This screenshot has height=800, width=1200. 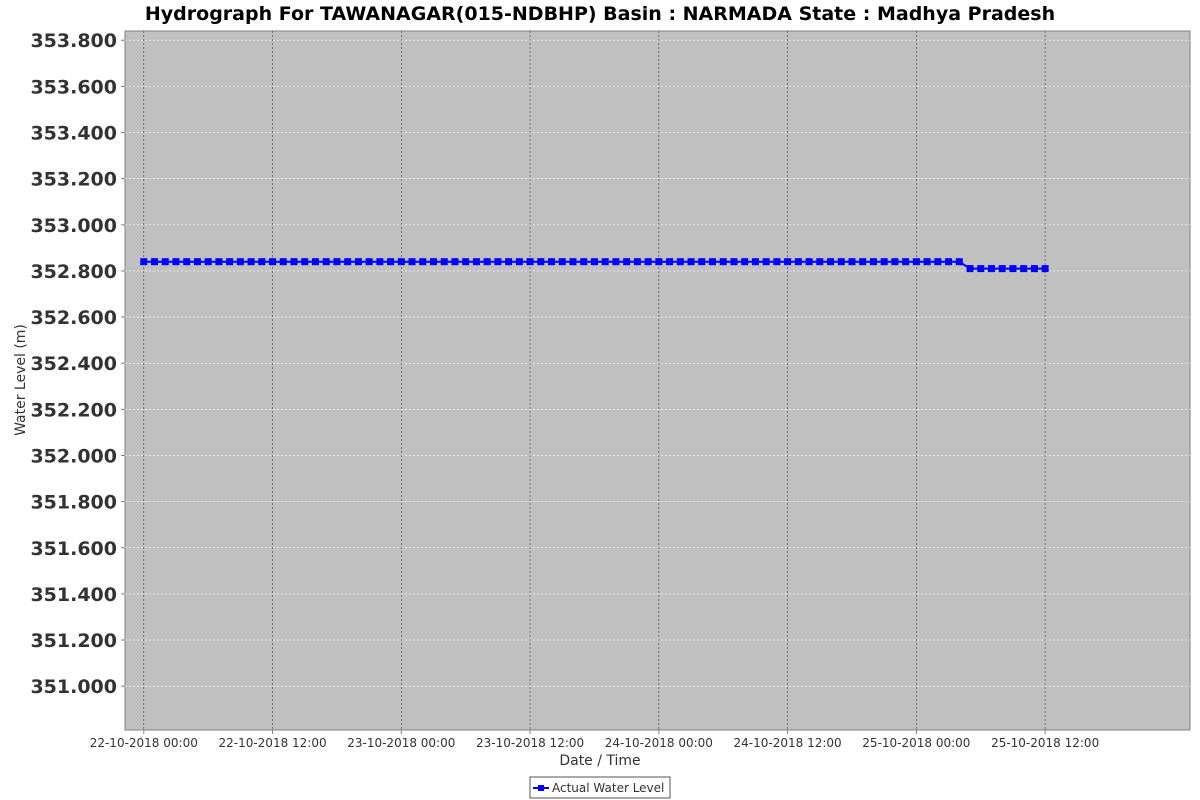 What do you see at coordinates (73, 180) in the screenshot?
I see `y-tick-label: 353.200` at bounding box center [73, 180].